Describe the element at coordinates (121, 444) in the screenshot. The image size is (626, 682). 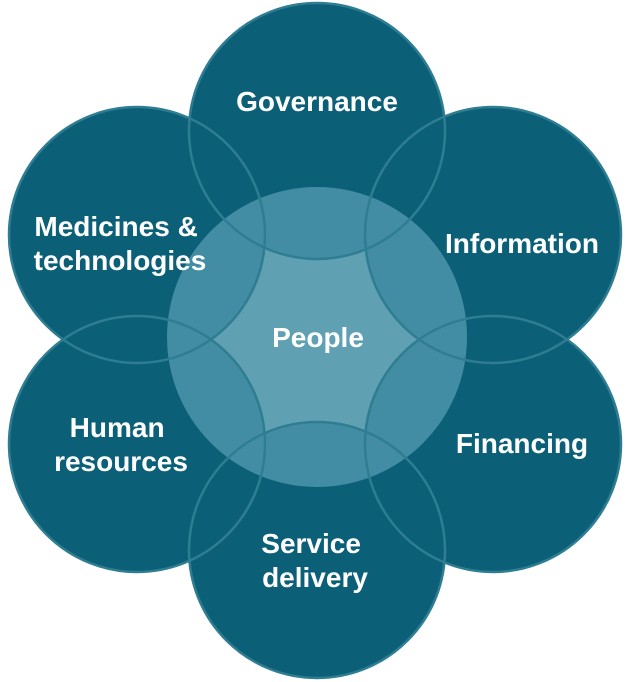
I see `label-human-resources: Human resources` at that location.